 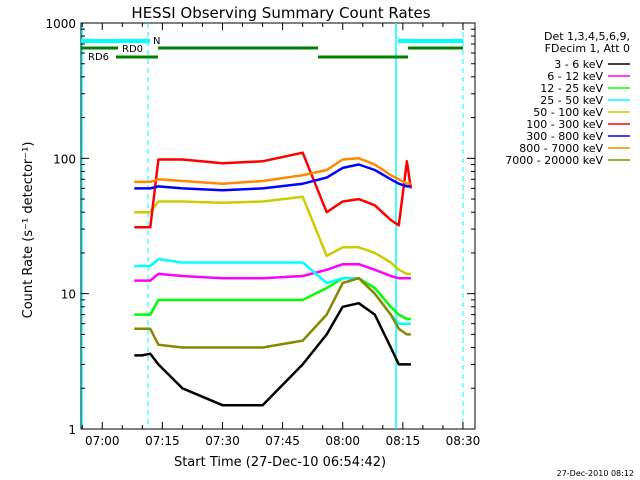 I want to click on y-axis-label: Count Rate (s⁻¹ detector⁻¹), so click(x=28, y=230).